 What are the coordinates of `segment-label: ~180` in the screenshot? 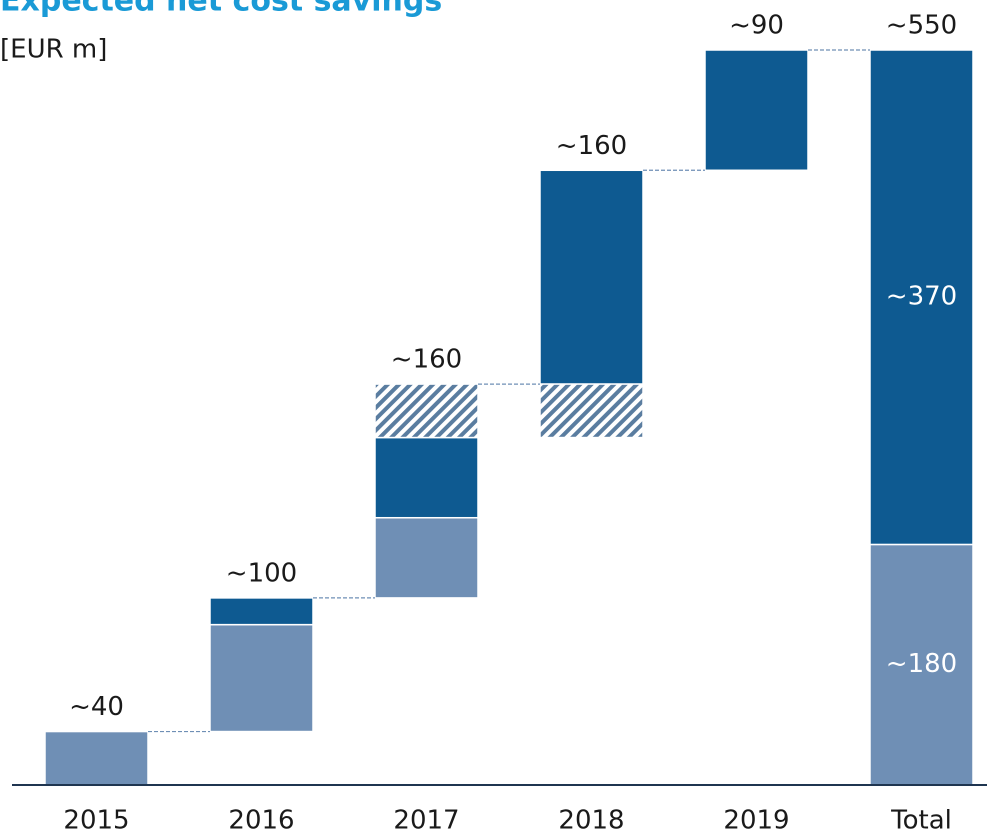 It's located at (921, 664).